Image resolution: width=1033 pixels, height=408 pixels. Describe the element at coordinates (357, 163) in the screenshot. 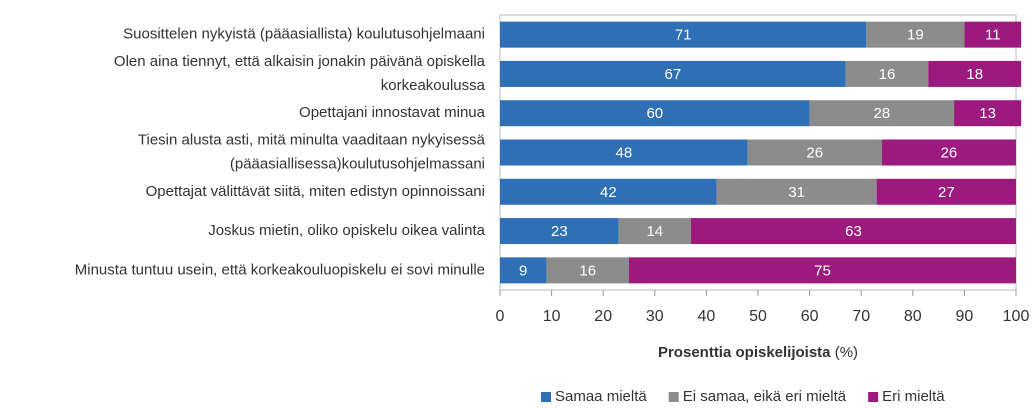

I see `y-tick-label-line: (pääasiallisessa)koulutusohjelmassani` at that location.